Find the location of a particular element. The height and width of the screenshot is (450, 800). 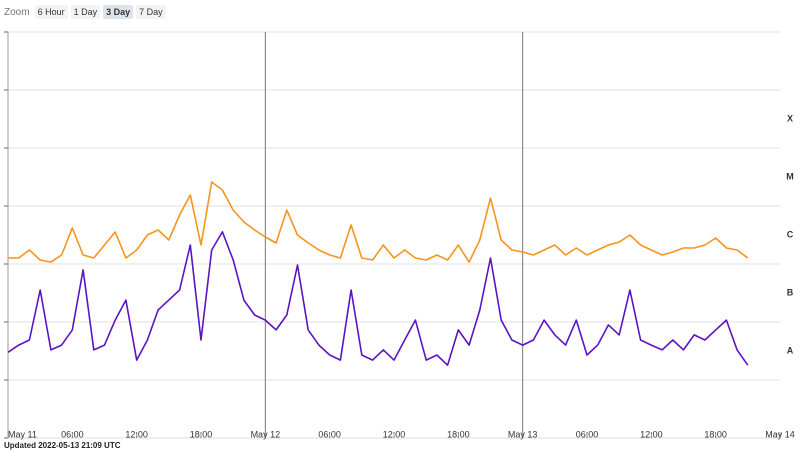

zoom-button: 6 Hour is located at coordinates (51, 12).